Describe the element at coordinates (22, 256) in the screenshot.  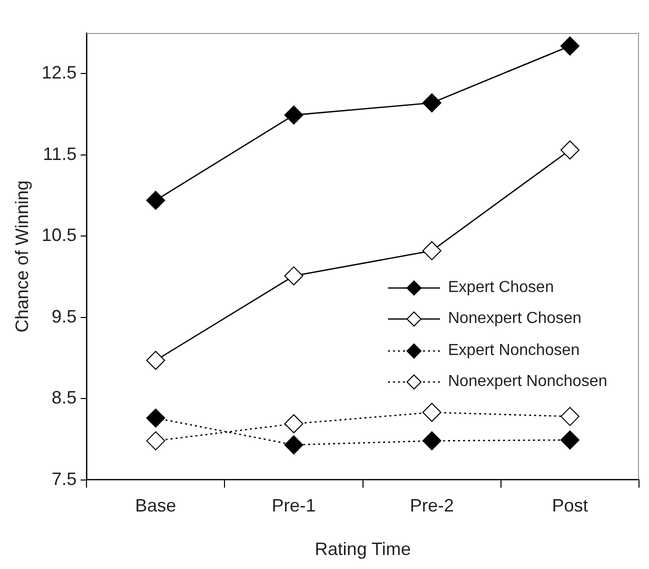
I see `y-axis-title: Chance of Winning` at that location.